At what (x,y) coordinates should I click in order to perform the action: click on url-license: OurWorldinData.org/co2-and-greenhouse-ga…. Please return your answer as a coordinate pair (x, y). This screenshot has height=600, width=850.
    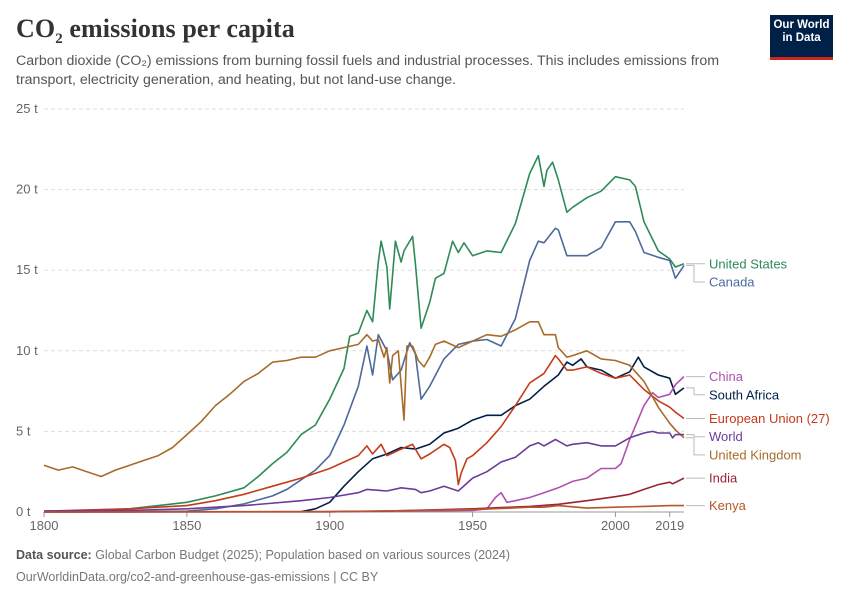
    Looking at the image, I should click on (197, 577).